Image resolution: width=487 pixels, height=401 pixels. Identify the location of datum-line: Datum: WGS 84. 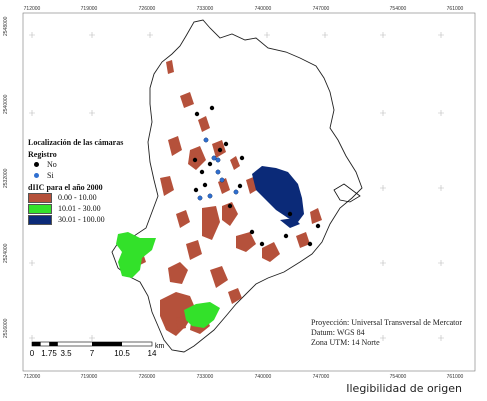
(338, 332).